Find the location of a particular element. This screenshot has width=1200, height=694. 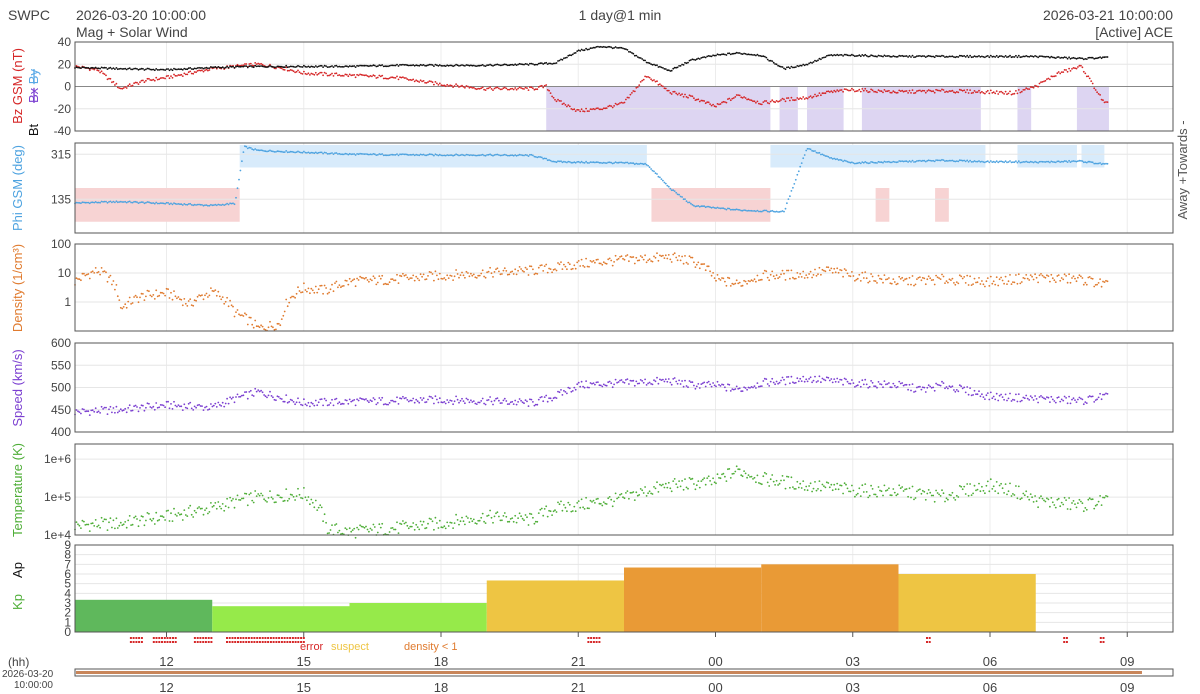

speed-axis-label: Speed (km/s) is located at coordinates (17, 387).